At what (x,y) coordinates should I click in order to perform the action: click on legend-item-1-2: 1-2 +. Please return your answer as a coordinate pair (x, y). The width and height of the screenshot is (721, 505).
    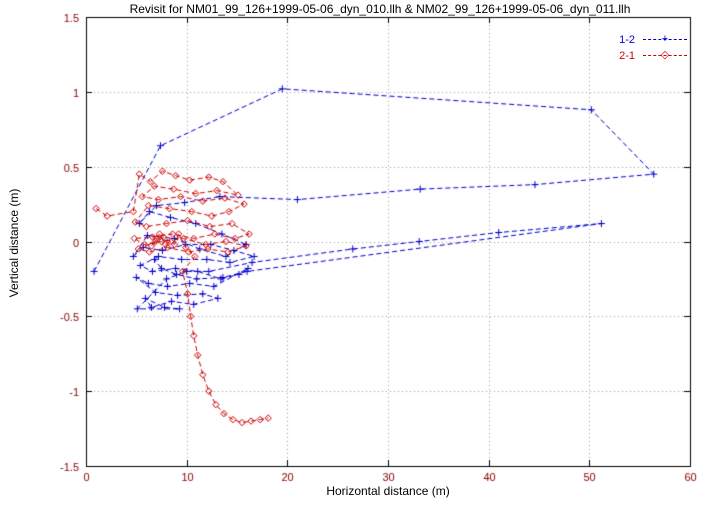
    Looking at the image, I should click on (653, 40).